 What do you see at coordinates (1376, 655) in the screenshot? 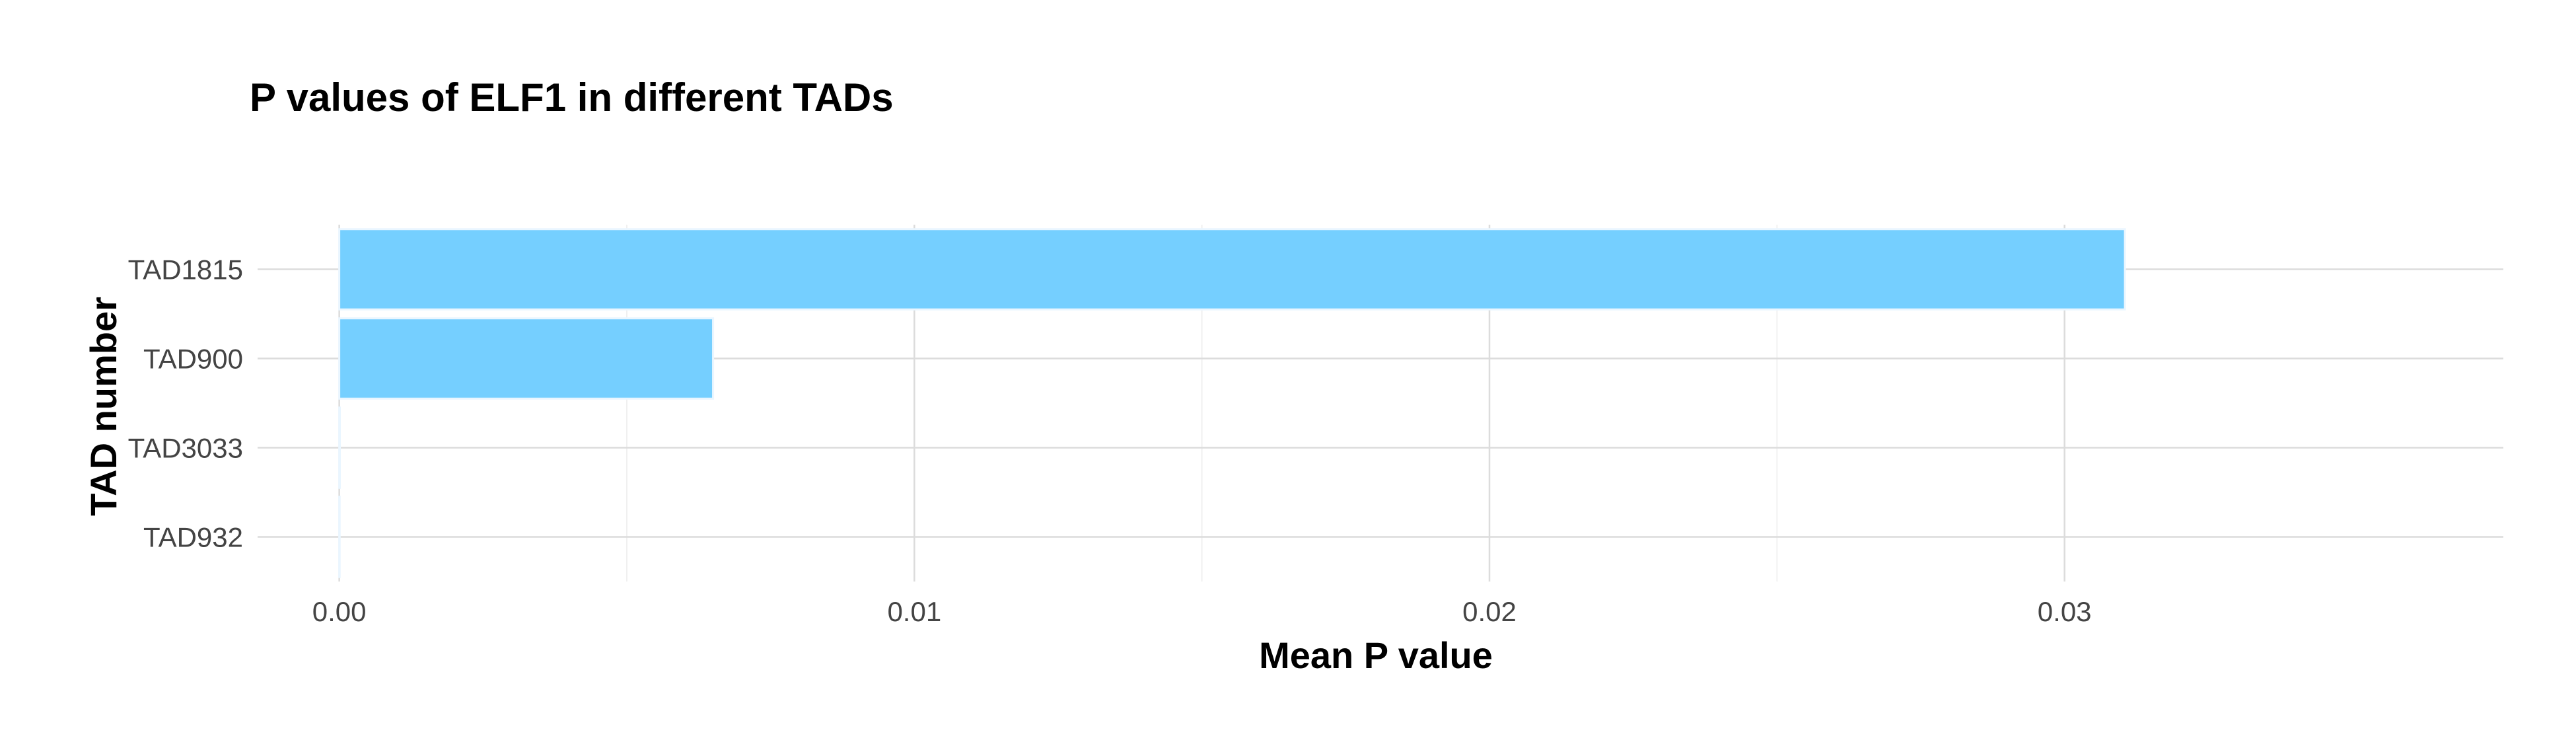
I see `x-axis-label: Mean P value` at bounding box center [1376, 655].